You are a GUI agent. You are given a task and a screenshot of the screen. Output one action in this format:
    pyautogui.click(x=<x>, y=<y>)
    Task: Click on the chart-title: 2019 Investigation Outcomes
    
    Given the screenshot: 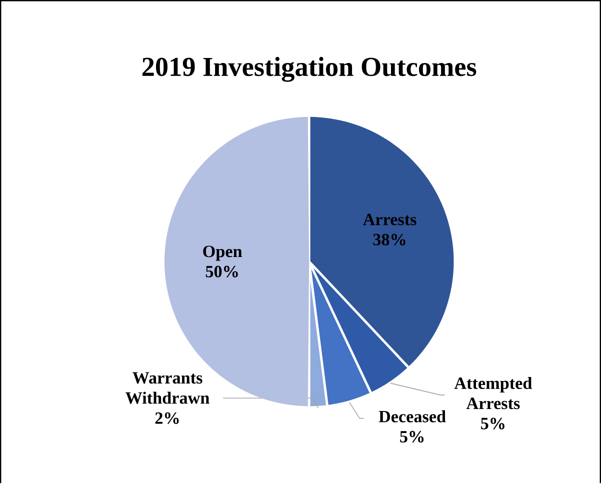 What is the action you would take?
    pyautogui.click(x=309, y=69)
    